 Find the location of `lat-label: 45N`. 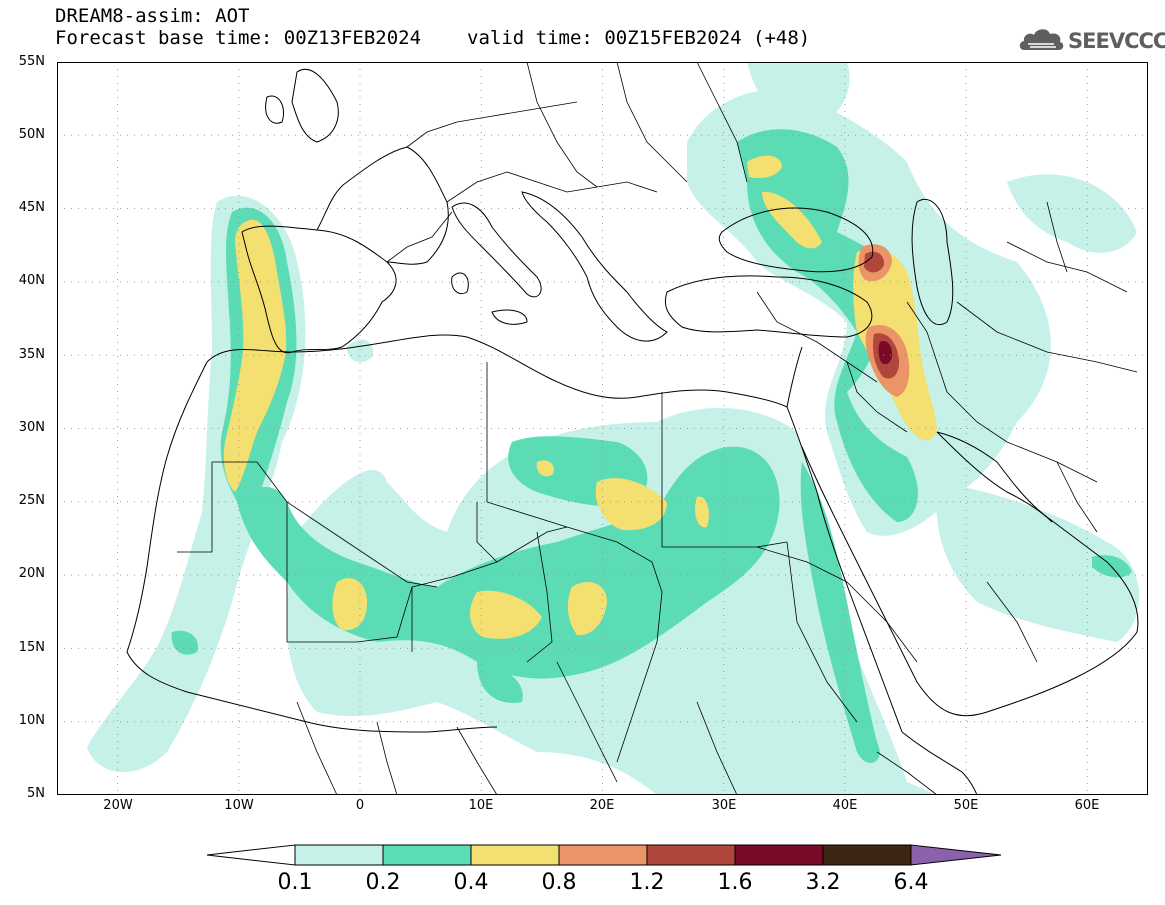

lat-label: 45N is located at coordinates (31, 207).